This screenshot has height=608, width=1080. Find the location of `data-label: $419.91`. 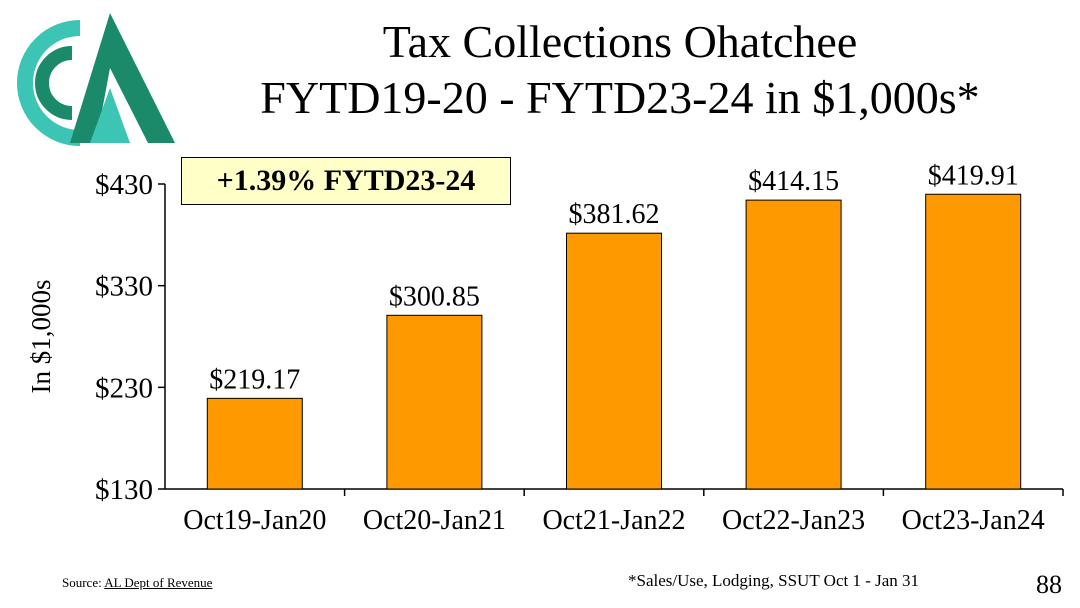

data-label: $419.91 is located at coordinates (973, 175).